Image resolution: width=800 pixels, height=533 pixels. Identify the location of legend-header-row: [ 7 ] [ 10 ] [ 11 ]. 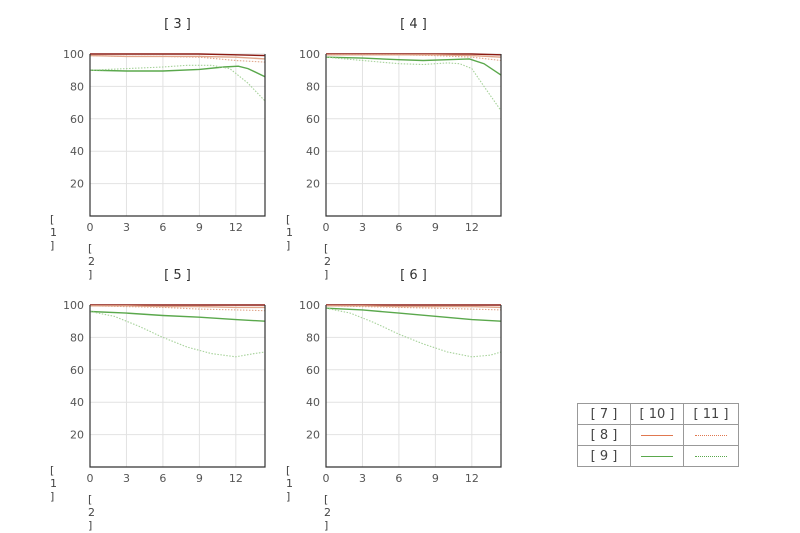
(658, 414).